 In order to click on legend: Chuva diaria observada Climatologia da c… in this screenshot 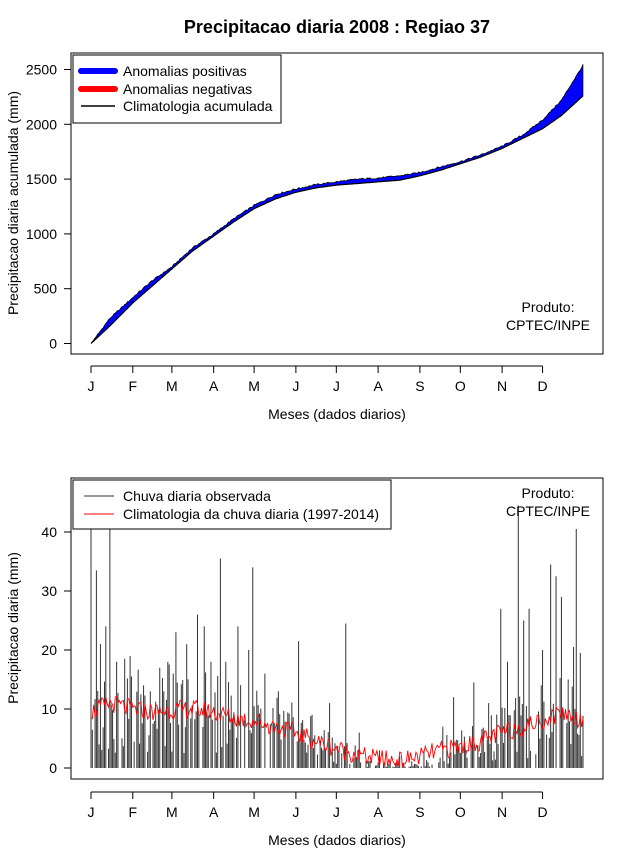, I will do `click(232, 504)`.